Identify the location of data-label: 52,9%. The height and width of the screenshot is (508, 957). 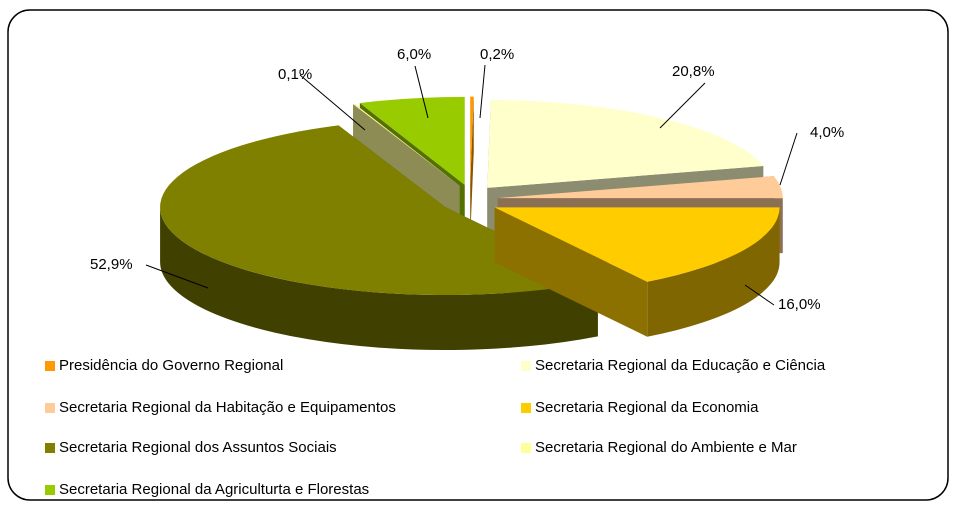
(111, 264).